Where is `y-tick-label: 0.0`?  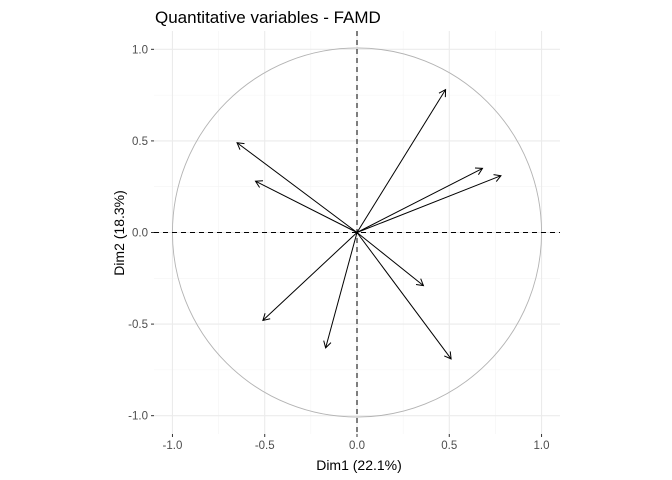
y-tick-label: 0.0 is located at coordinates (140, 234).